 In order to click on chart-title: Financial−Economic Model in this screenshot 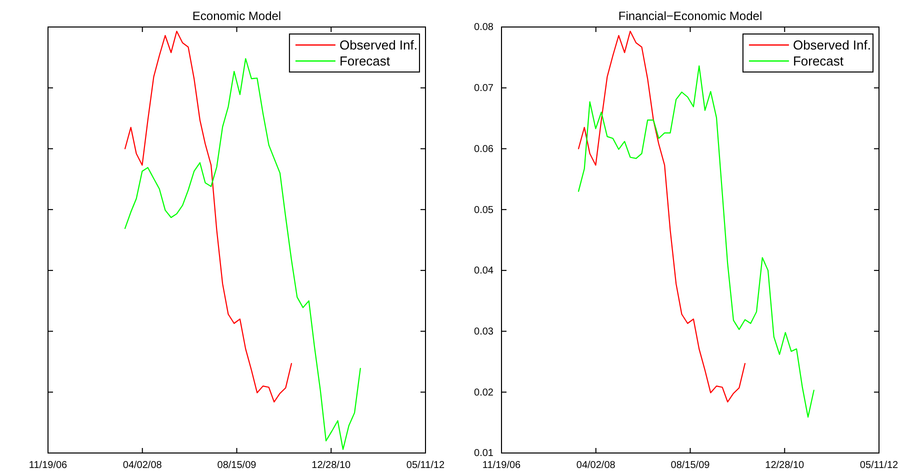, I will do `click(690, 16)`.